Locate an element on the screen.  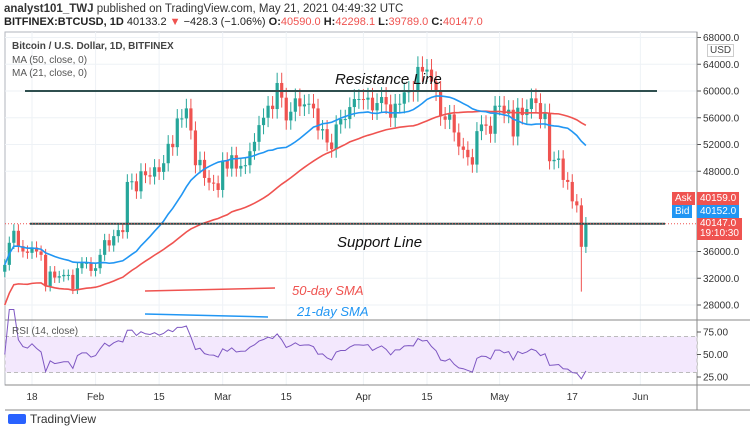
x-tick-label: May is located at coordinates (499, 397).